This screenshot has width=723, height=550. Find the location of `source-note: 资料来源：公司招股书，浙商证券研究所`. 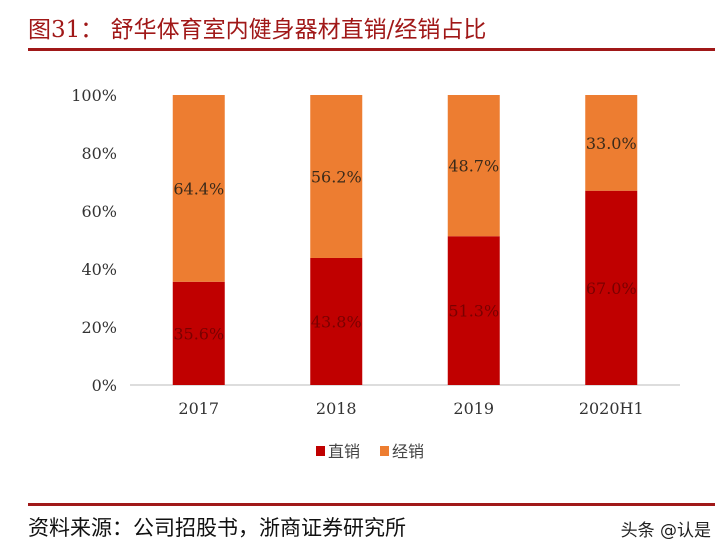

source-note: 资料来源：公司招股书，浙商证券研究所 is located at coordinates (217, 528).